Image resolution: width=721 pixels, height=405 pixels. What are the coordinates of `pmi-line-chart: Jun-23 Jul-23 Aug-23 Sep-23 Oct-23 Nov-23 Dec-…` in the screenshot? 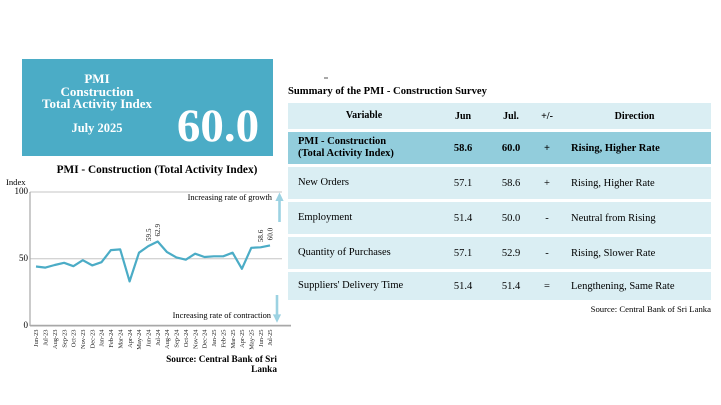 It's located at (160, 270).